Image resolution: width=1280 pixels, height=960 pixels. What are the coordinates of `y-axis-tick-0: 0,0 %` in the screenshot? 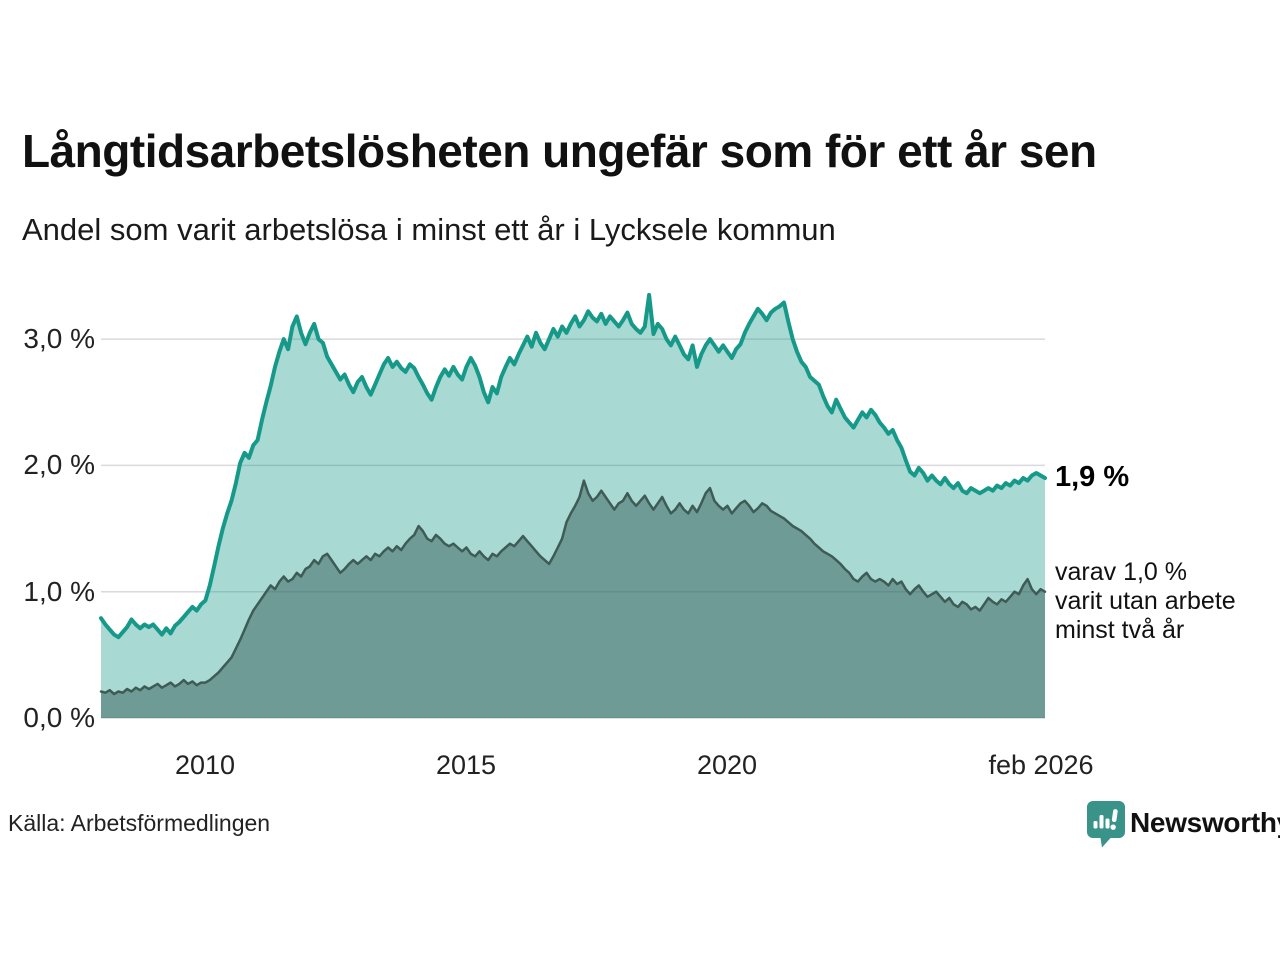 It's located at (59, 717).